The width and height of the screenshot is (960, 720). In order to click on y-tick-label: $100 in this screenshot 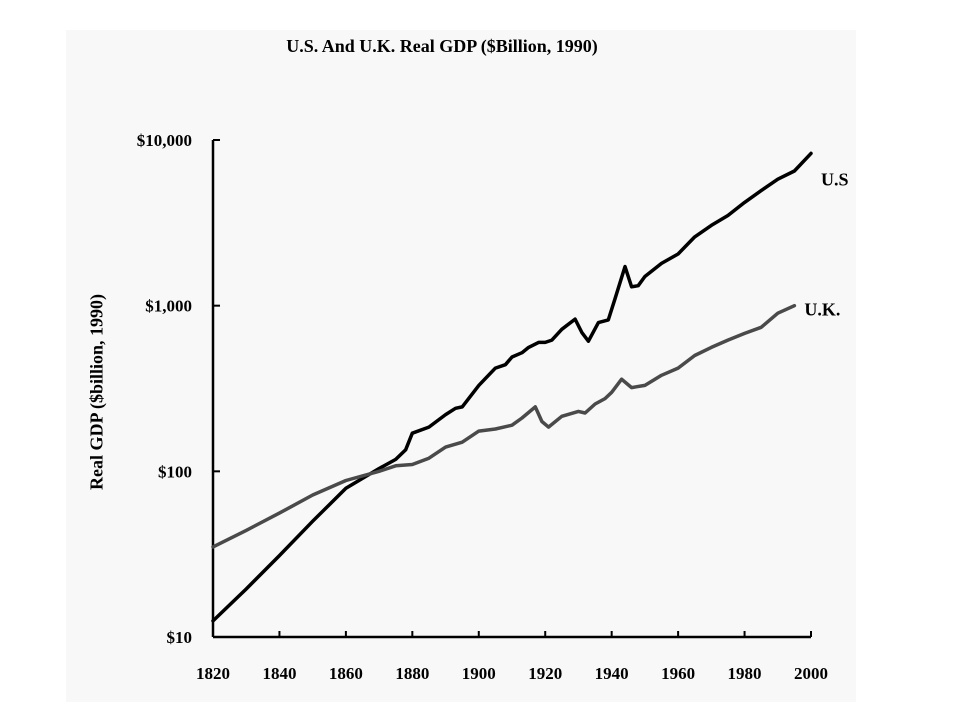, I will do `click(175, 471)`.